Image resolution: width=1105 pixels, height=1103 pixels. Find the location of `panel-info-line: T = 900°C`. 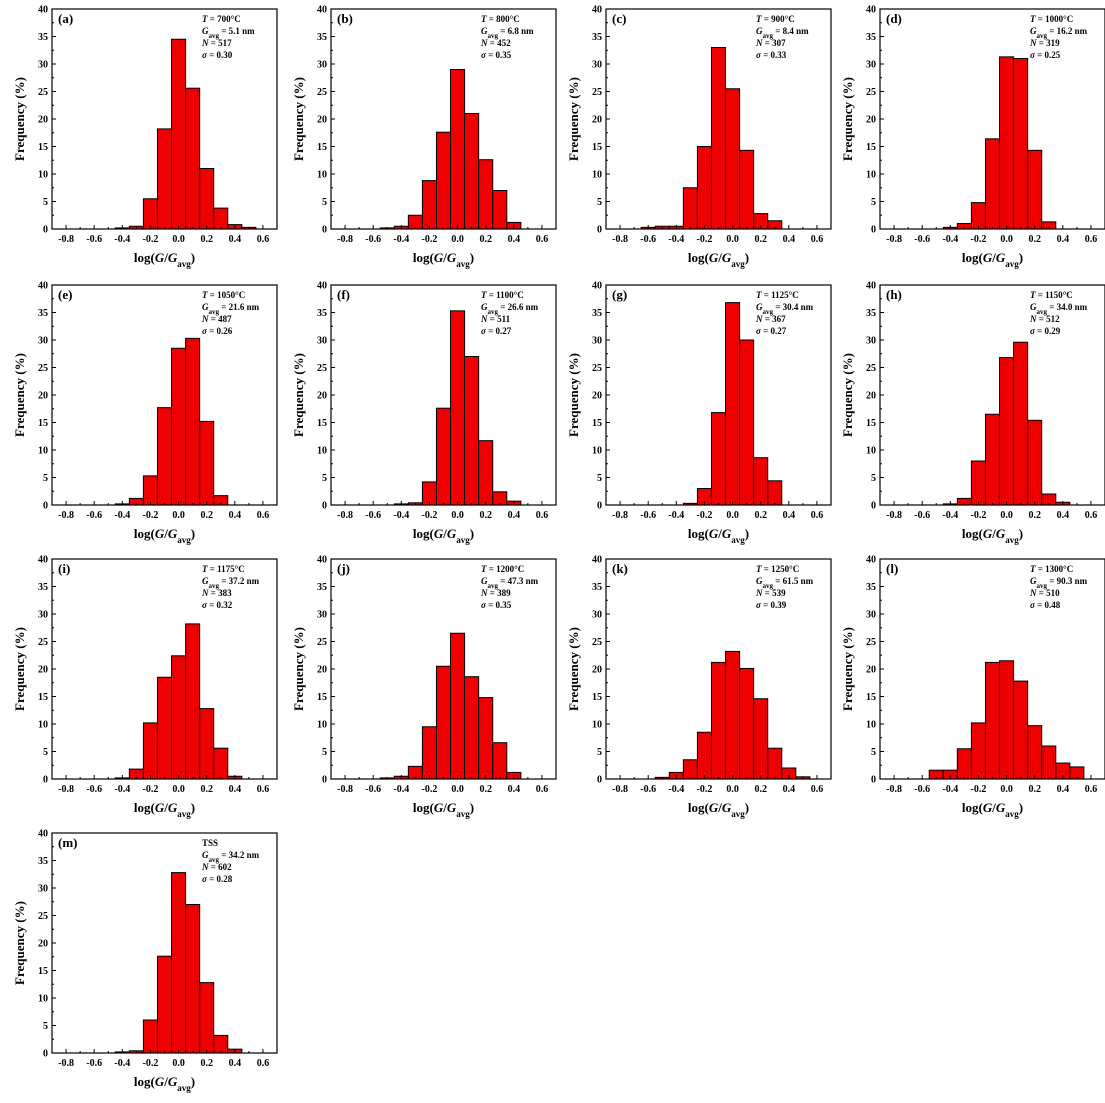

panel-info-line: T = 900°C is located at coordinates (775, 19).